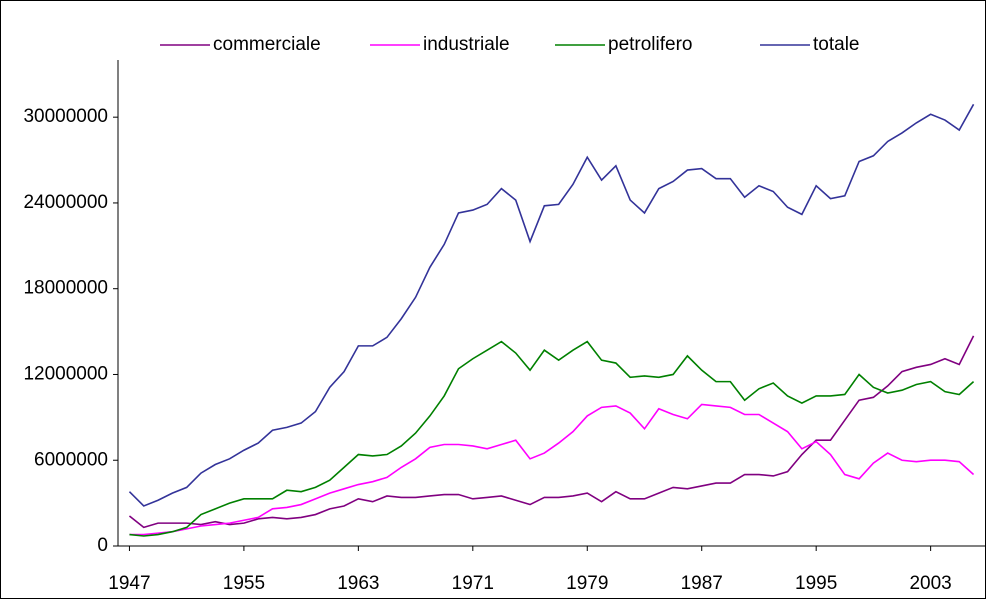 Image resolution: width=986 pixels, height=599 pixels. What do you see at coordinates (129, 583) in the screenshot?
I see `x-tick-label: 1947` at bounding box center [129, 583].